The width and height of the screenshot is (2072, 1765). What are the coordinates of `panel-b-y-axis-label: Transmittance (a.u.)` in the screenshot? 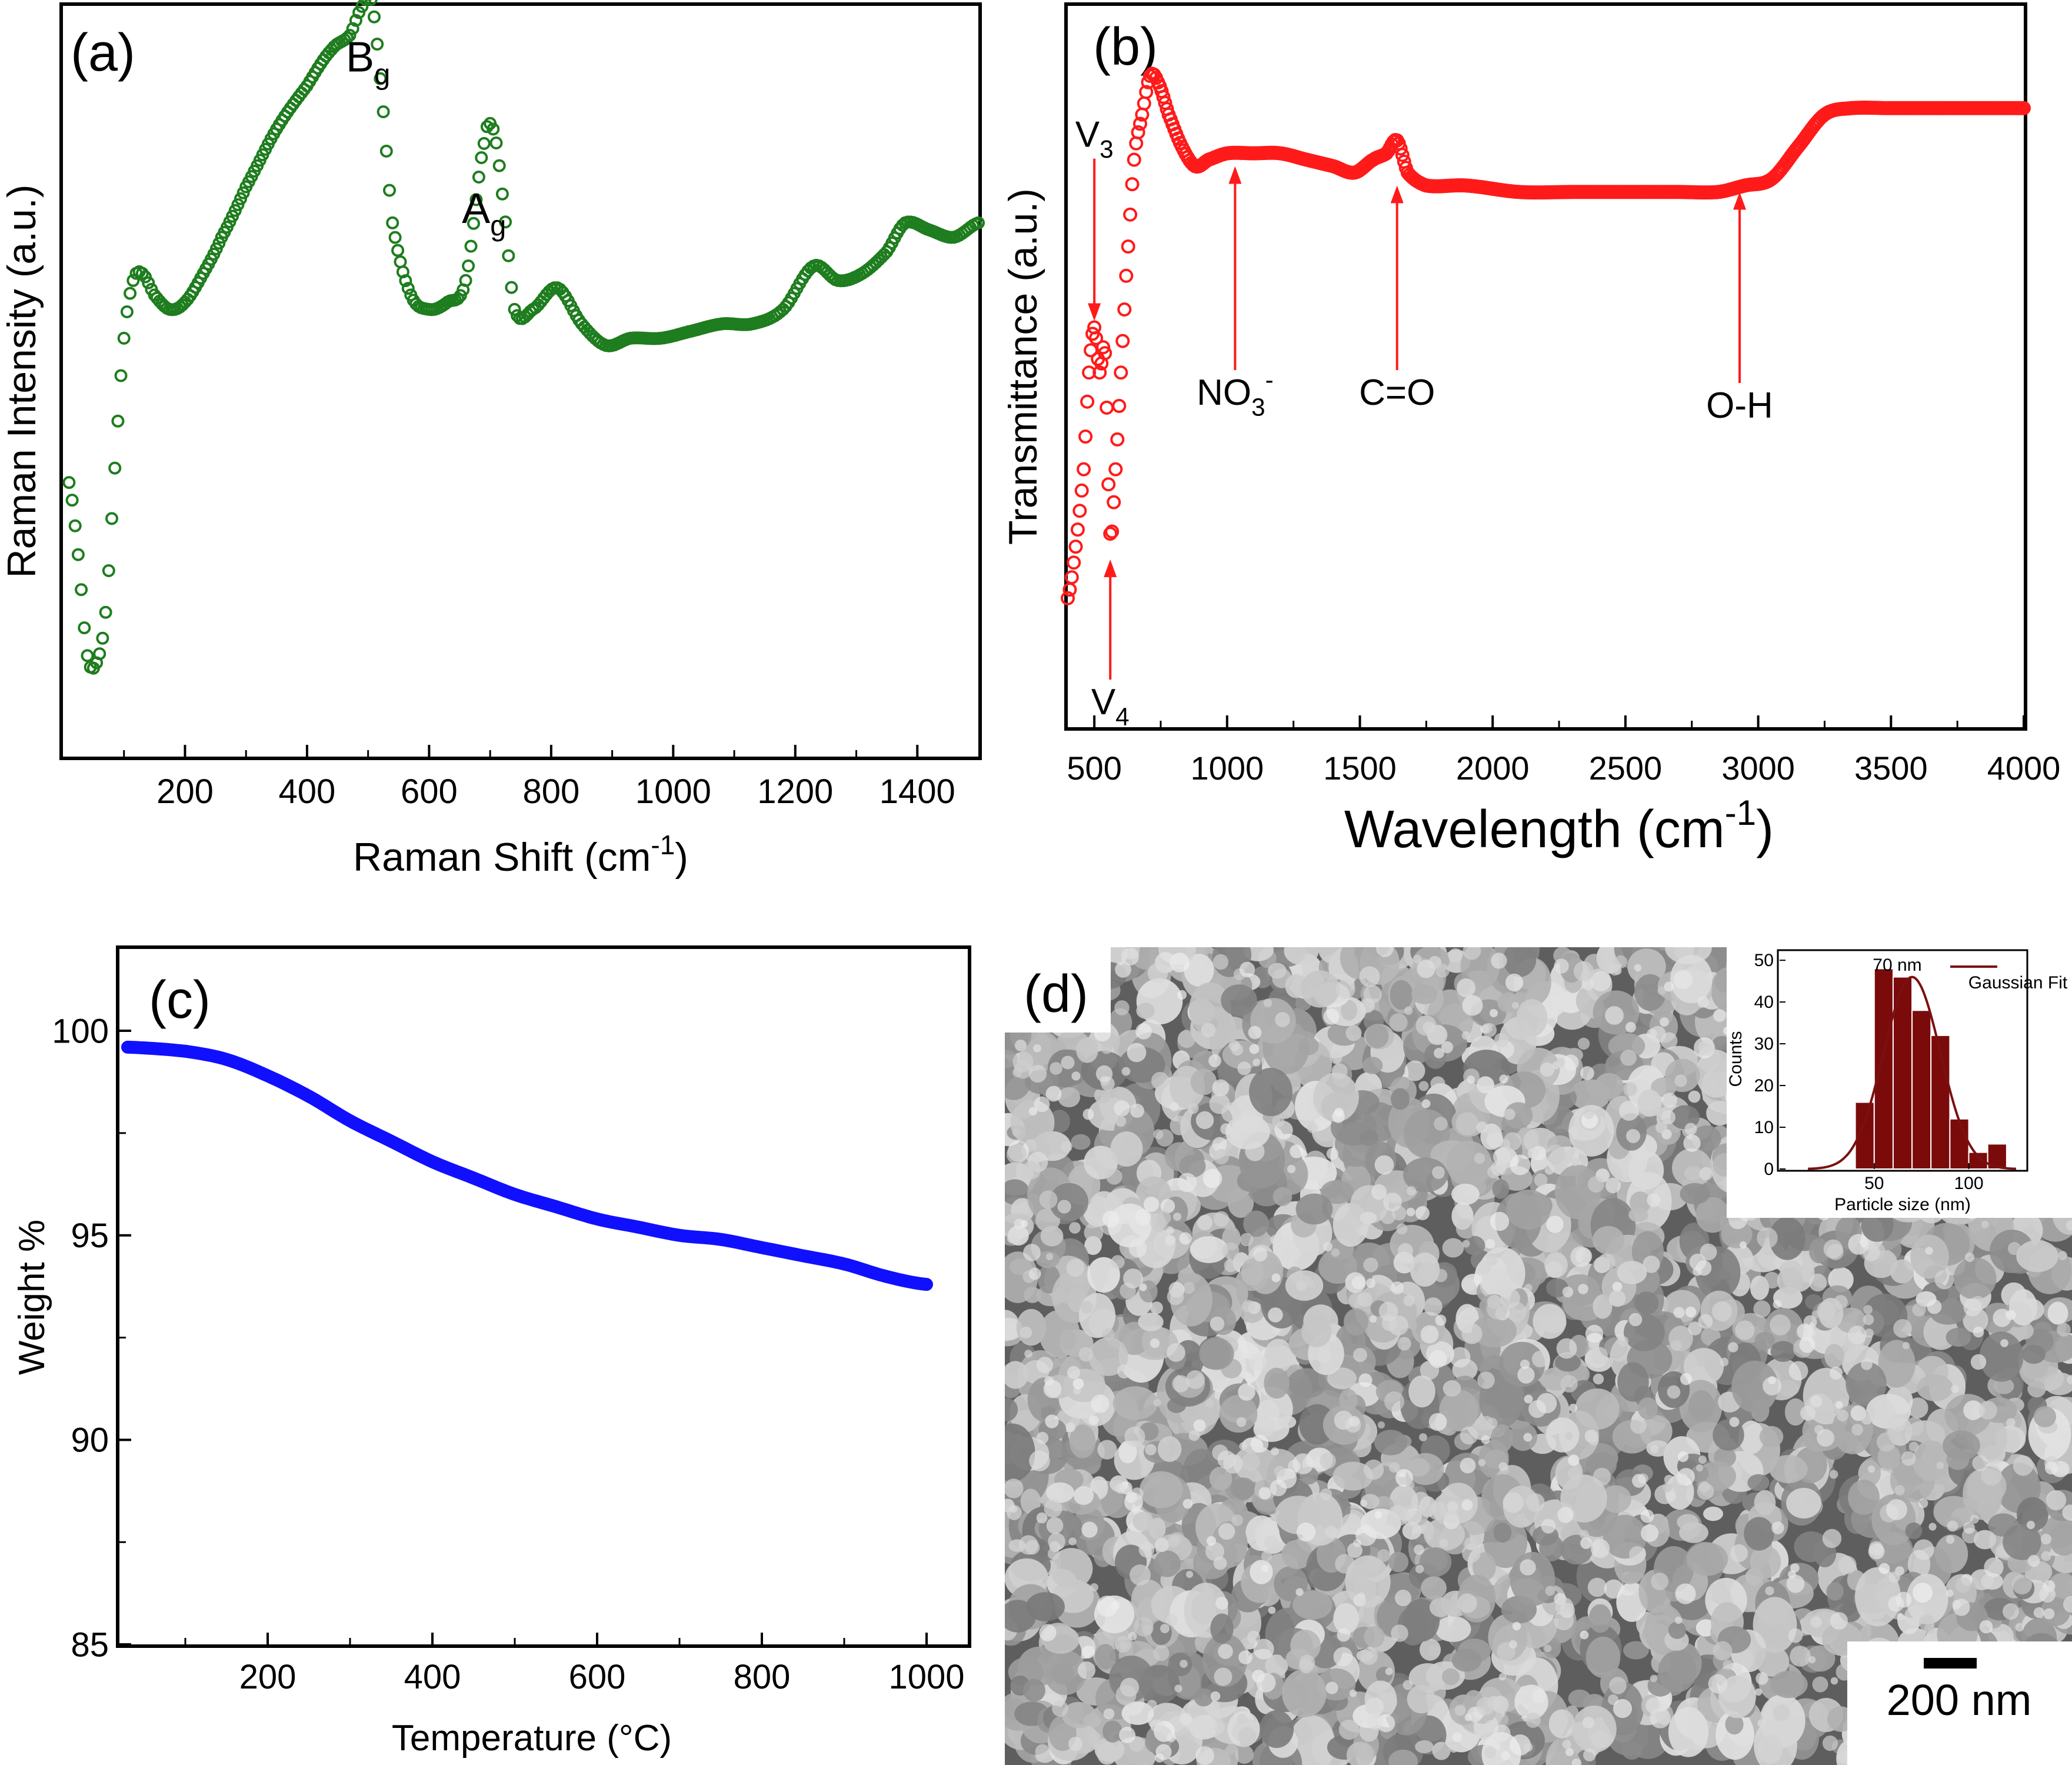 It's located at (1023, 367).